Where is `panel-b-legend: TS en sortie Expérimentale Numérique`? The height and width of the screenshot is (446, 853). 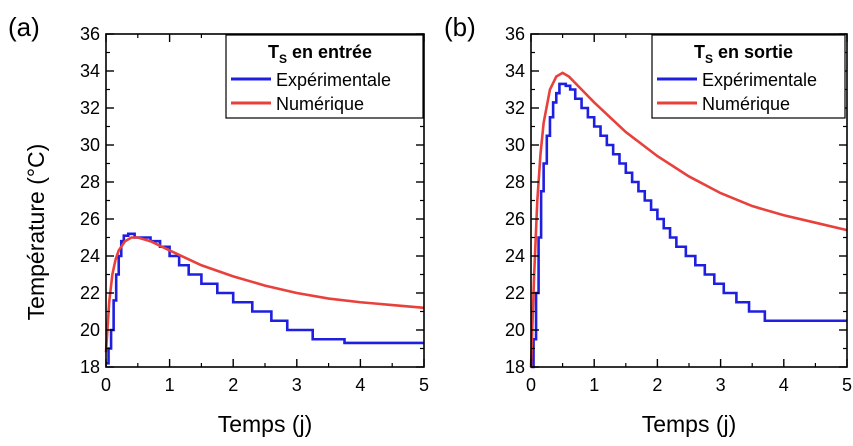 panel-b-legend: TS en sortie Expérimentale Numérique is located at coordinates (748, 76).